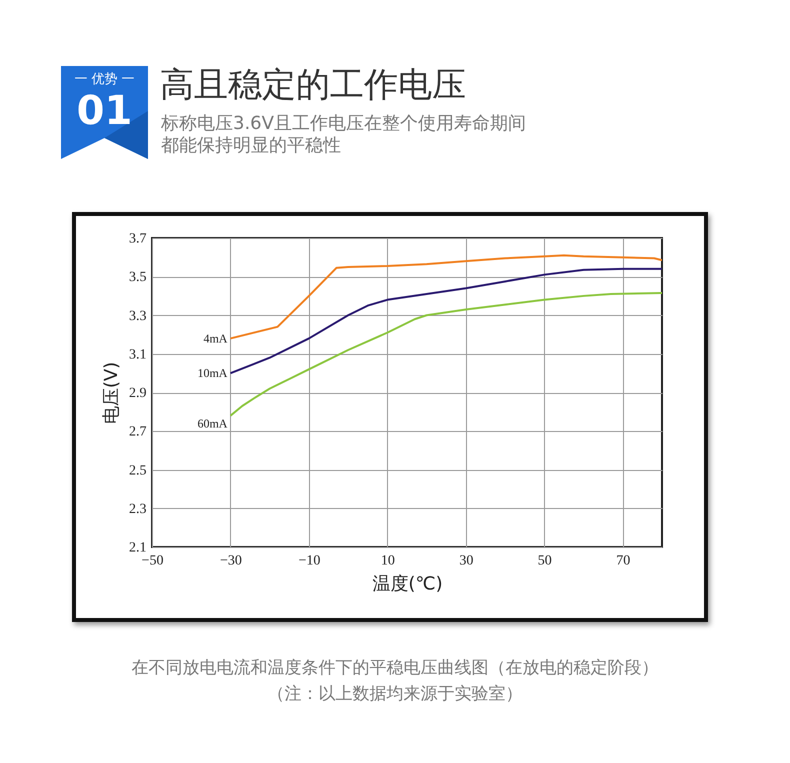  Describe the element at coordinates (137, 548) in the screenshot. I see `y-tick-label: 2.1` at that location.